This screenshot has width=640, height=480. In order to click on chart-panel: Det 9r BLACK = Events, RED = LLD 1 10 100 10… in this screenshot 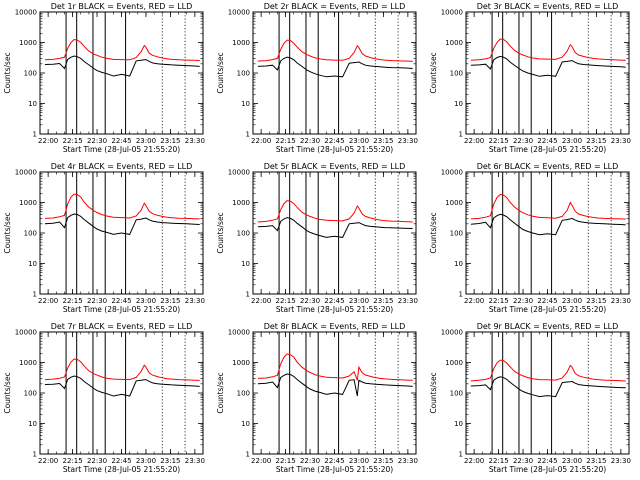, I will do `click(530, 398)`.